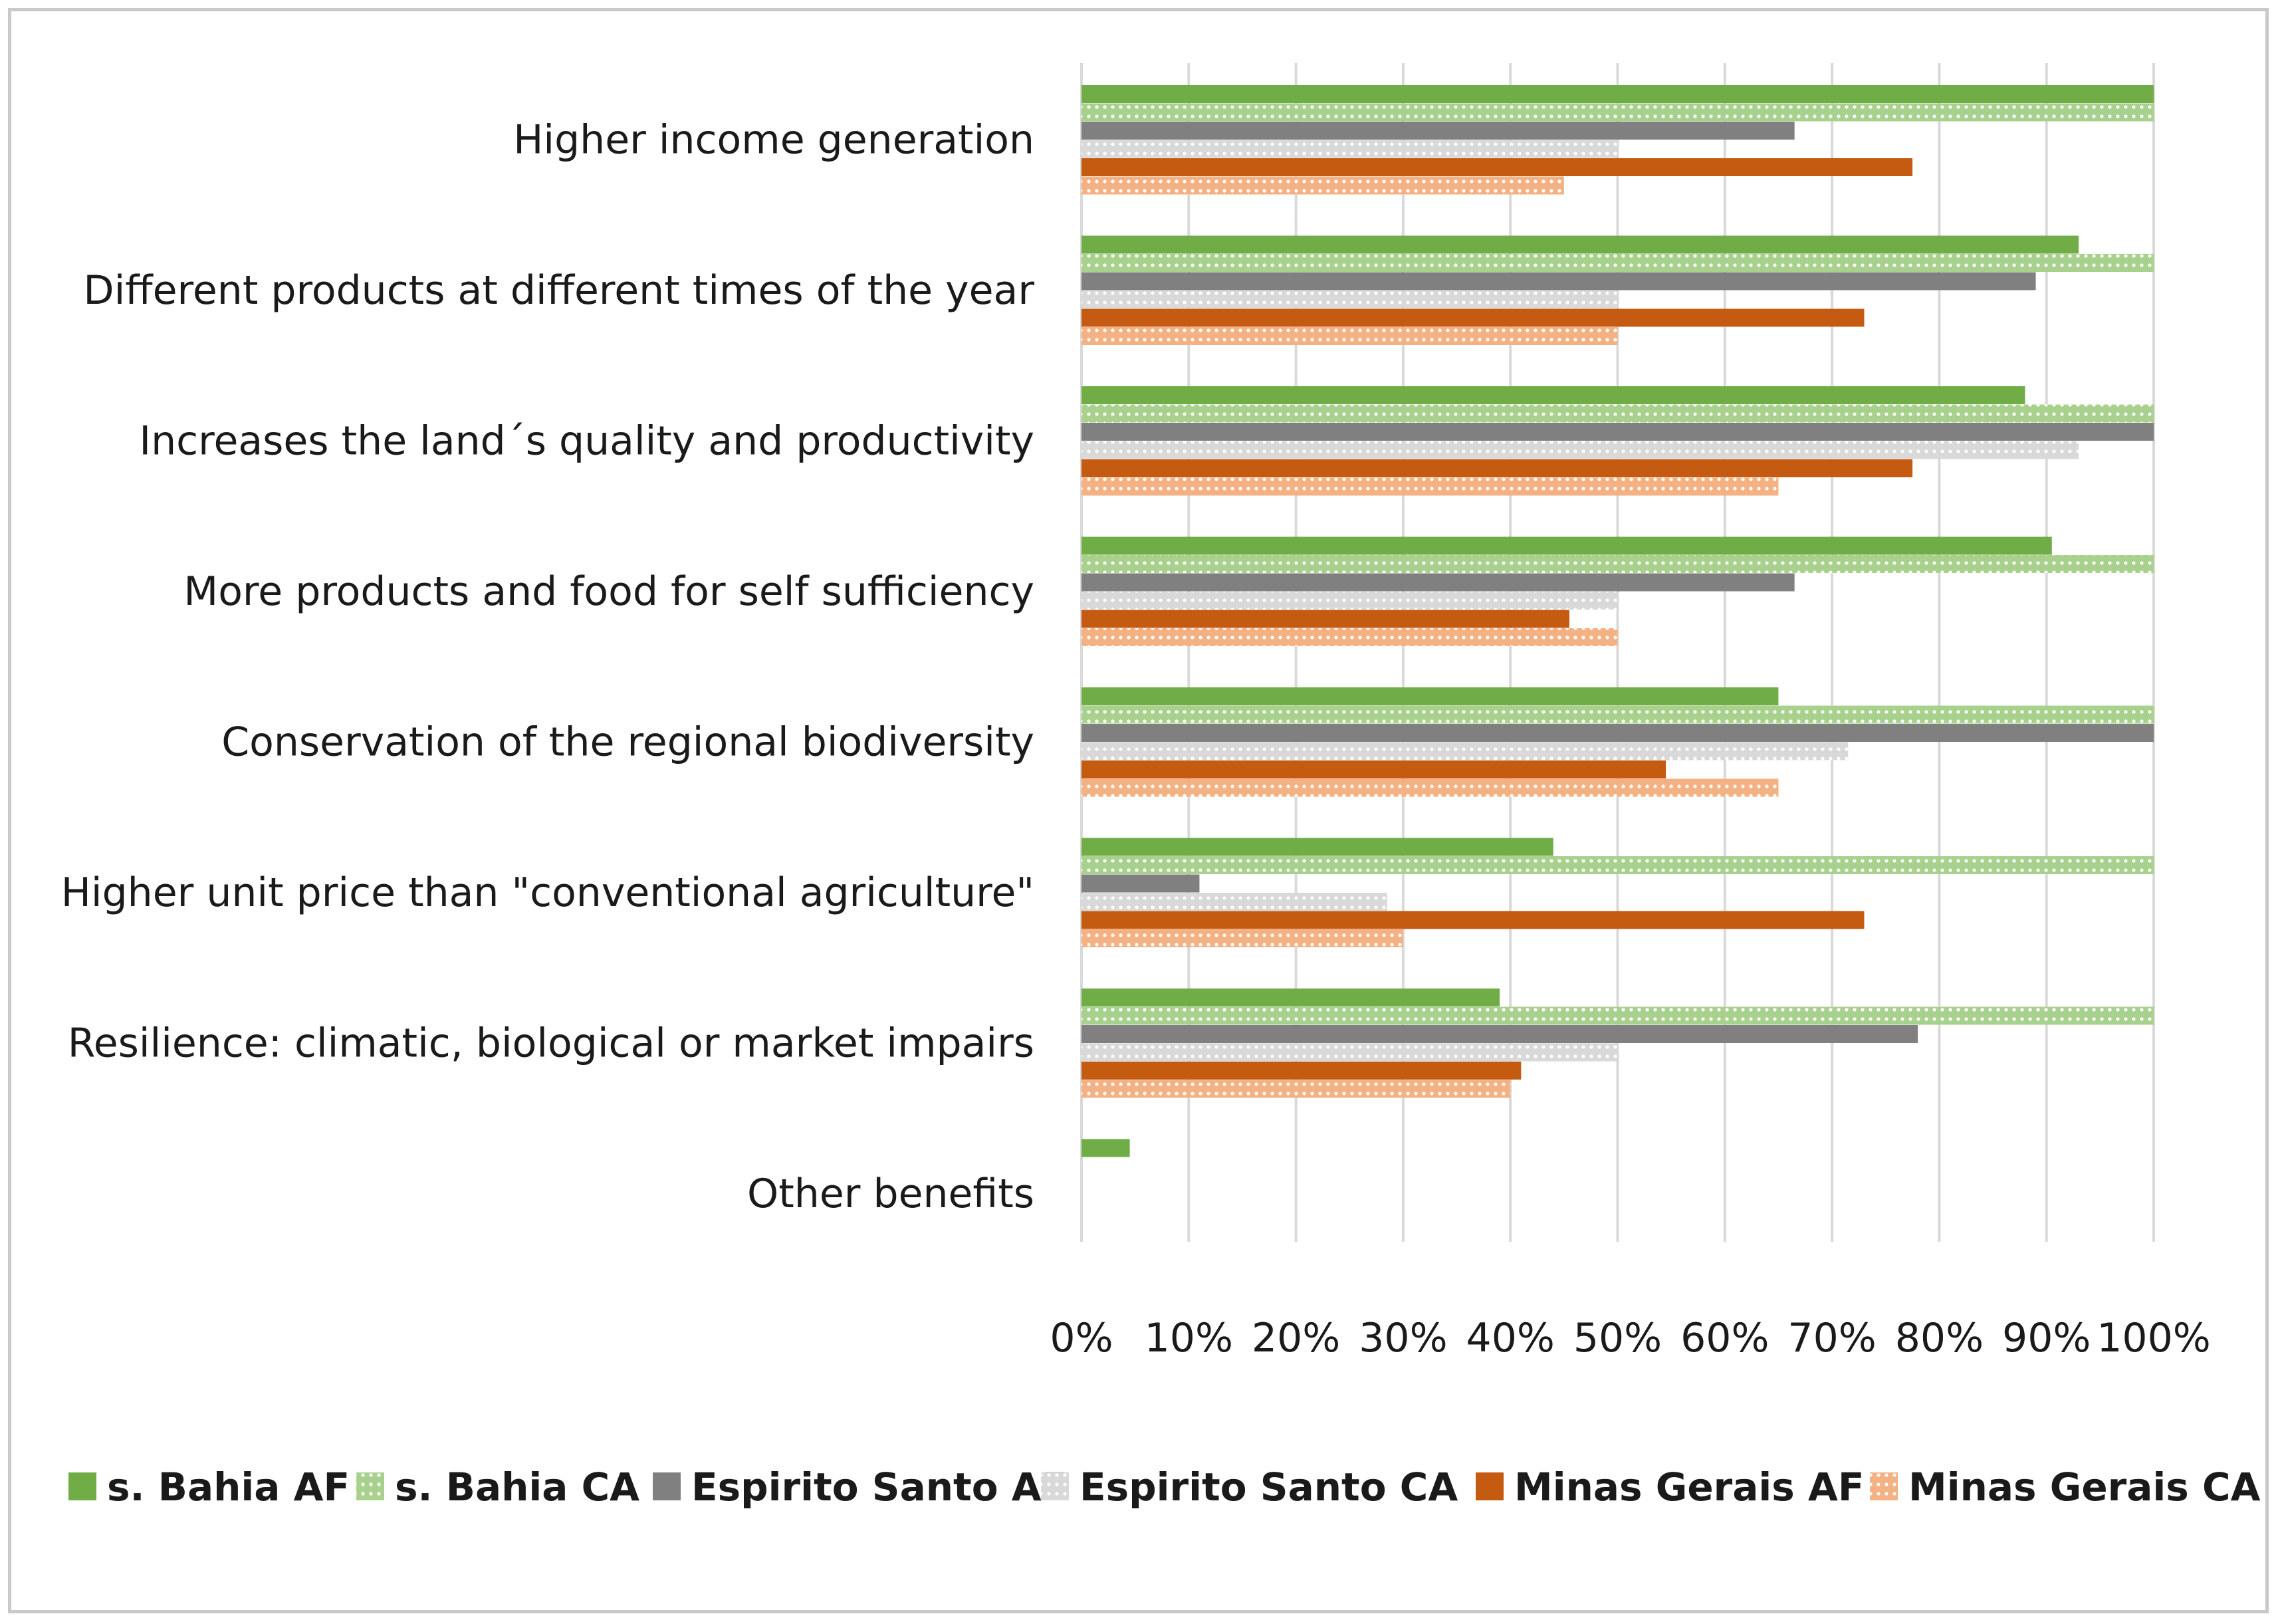  Describe the element at coordinates (1497, 167) in the screenshot. I see `bar-minas-gerais-af-higher-income-generation` at that location.